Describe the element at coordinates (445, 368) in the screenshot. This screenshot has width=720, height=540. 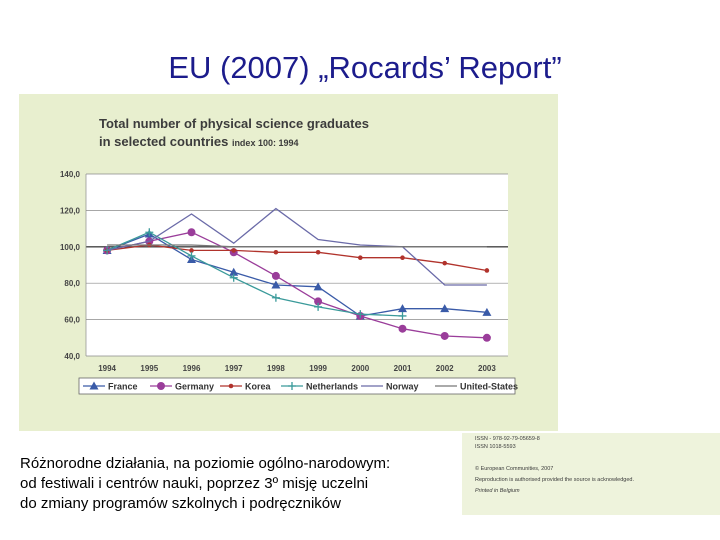
I see `x-tick-label: 2002` at that location.